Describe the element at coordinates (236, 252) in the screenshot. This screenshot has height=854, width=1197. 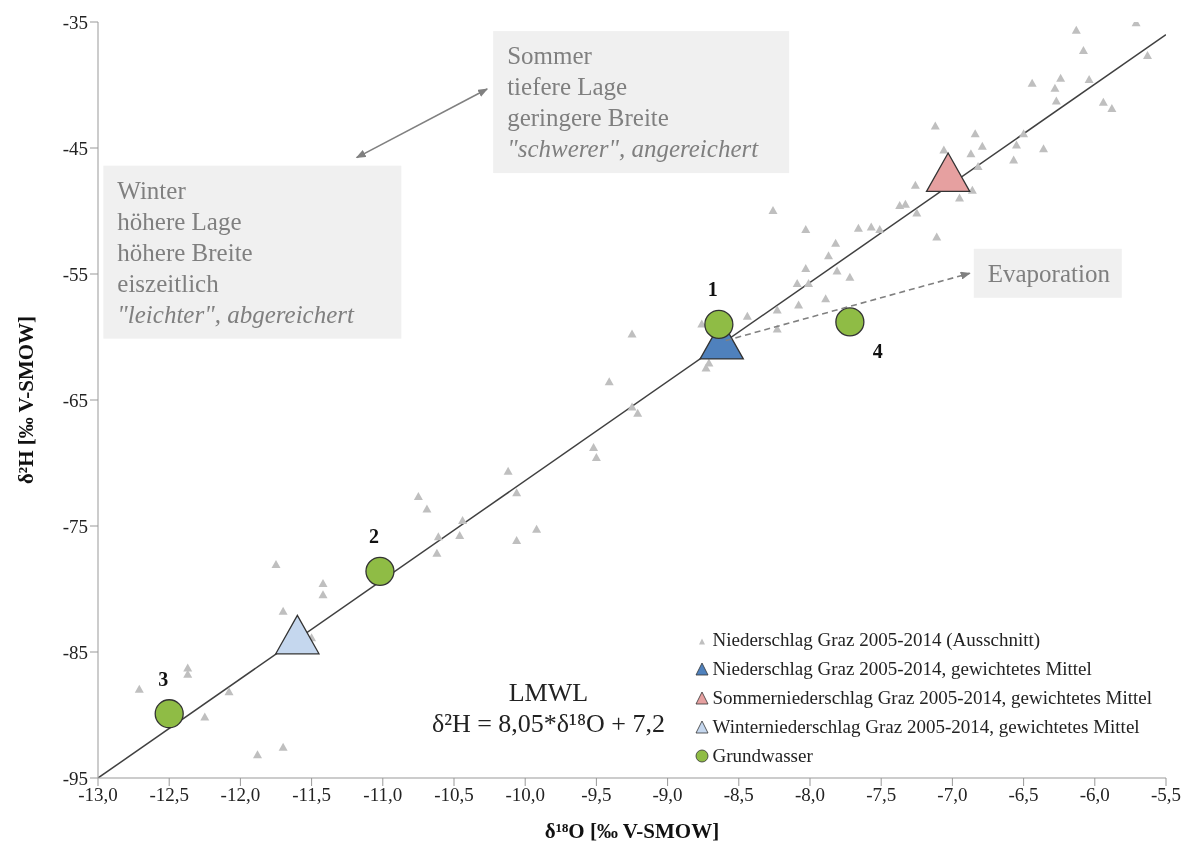
I see `annotation: Winter höhere Lage höhere Breite eiszeitlich "leichter", abgereichert` at that location.